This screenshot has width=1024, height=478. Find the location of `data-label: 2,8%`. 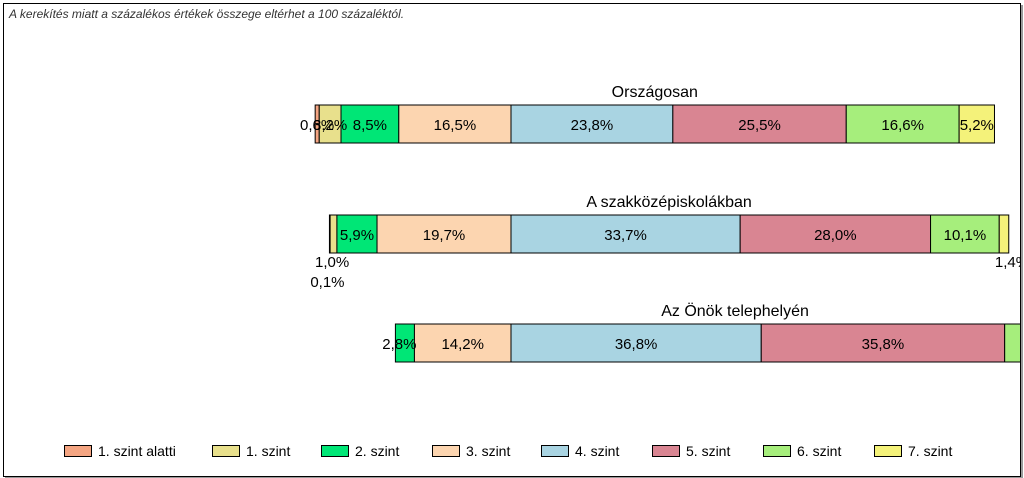

data-label: 2,8% is located at coordinates (399, 344).